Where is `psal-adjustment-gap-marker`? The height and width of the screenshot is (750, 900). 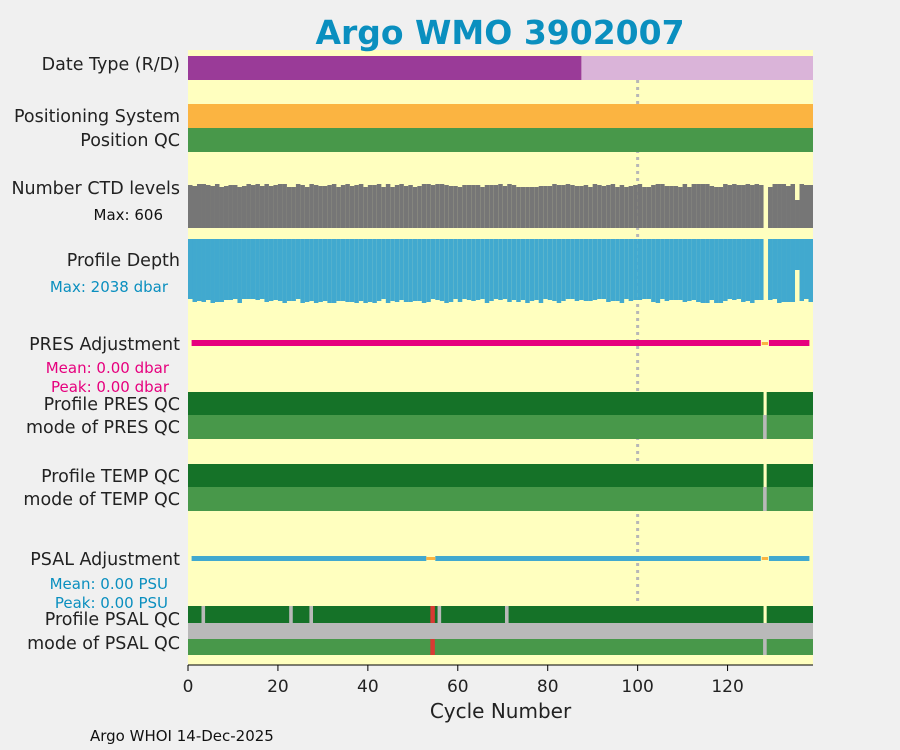 psal-adjustment-gap-marker is located at coordinates (765, 558).